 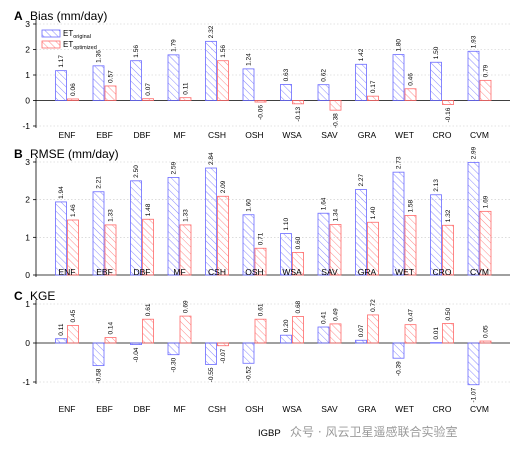 I want to click on data-label-optimized: -0.38, so click(x=336, y=120).